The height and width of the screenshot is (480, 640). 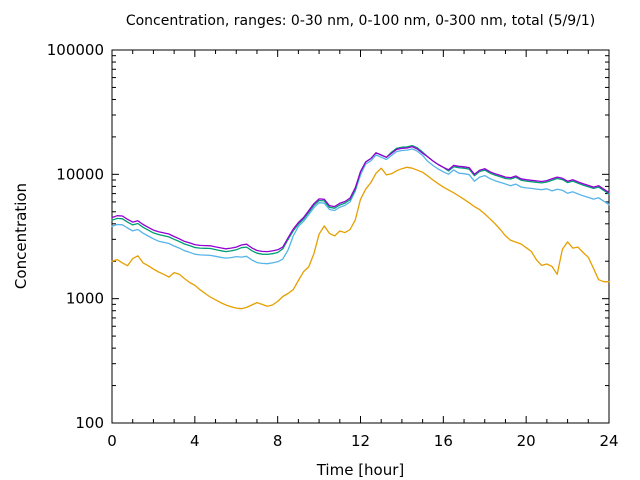 What do you see at coordinates (75, 50) in the screenshot?
I see `y-tick-label: 100000` at bounding box center [75, 50].